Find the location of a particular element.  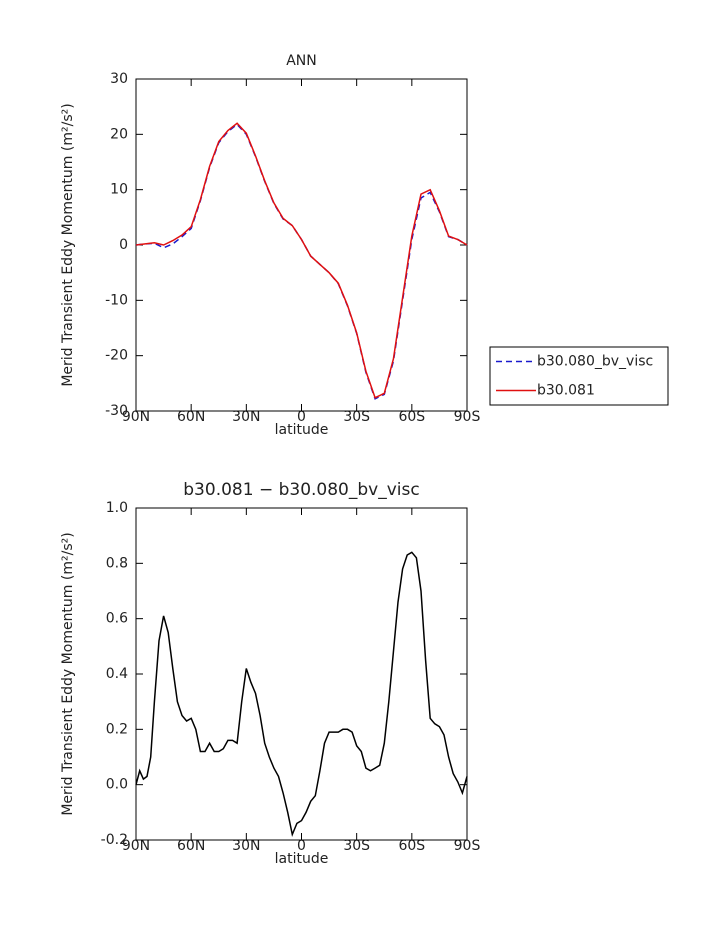

y-tick-label: -30 is located at coordinates (116, 411).